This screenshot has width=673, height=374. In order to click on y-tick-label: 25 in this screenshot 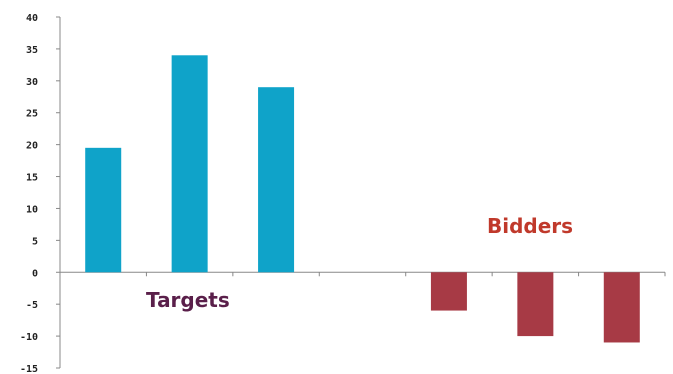, I will do `click(32, 114)`.